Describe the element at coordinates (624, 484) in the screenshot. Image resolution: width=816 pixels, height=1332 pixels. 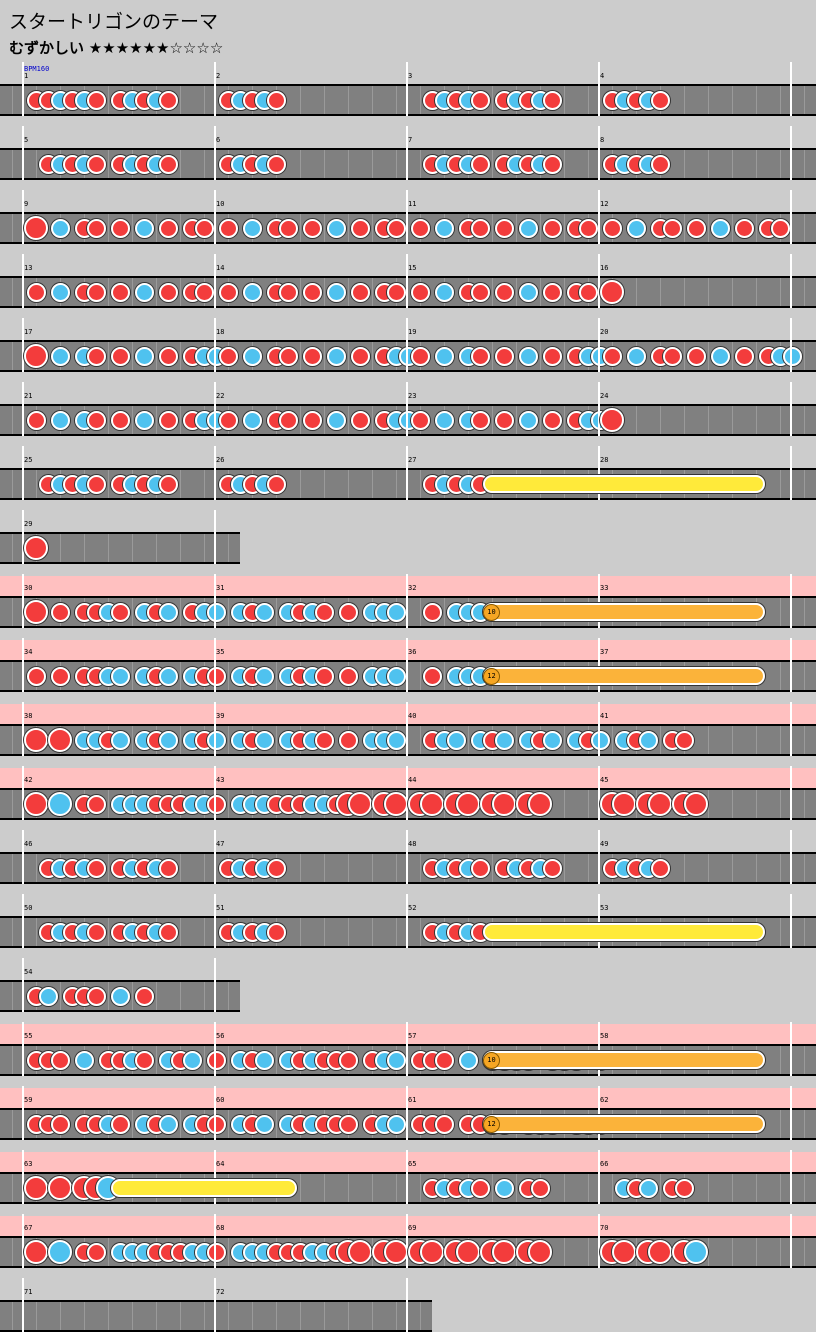
I see `drumroll-note` at that location.